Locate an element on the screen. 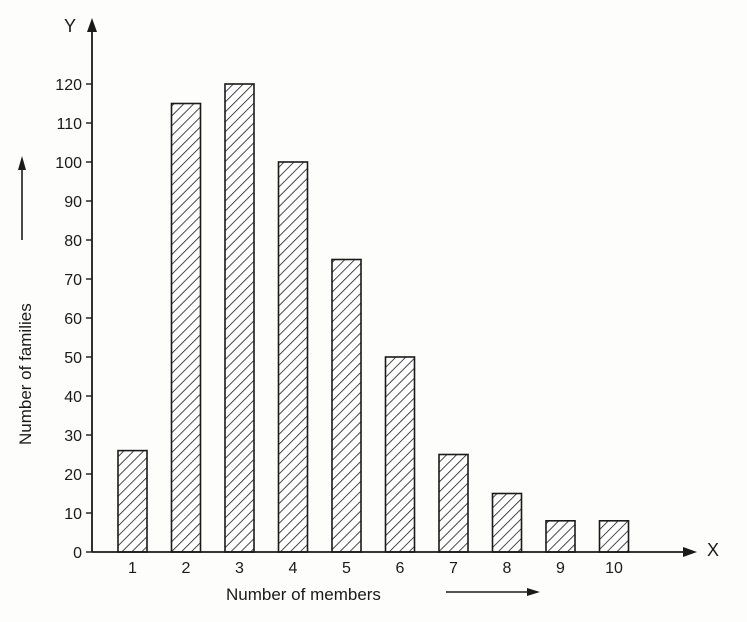 The image size is (747, 622). y-tick-label: 60 is located at coordinates (73, 319).